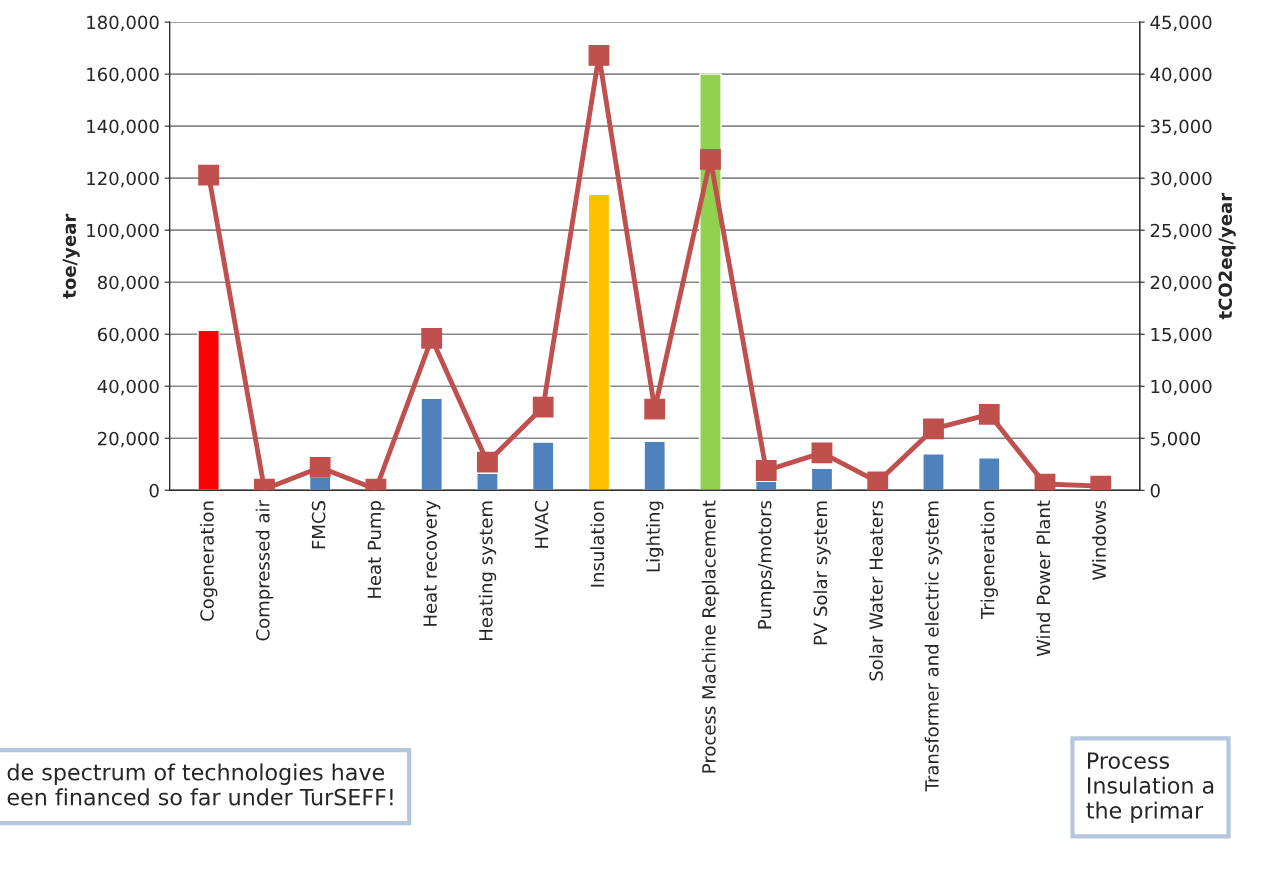 This screenshot has height=885, width=1285. Describe the element at coordinates (1155, 490) in the screenshot. I see `y2-tick-label: 0` at that location.